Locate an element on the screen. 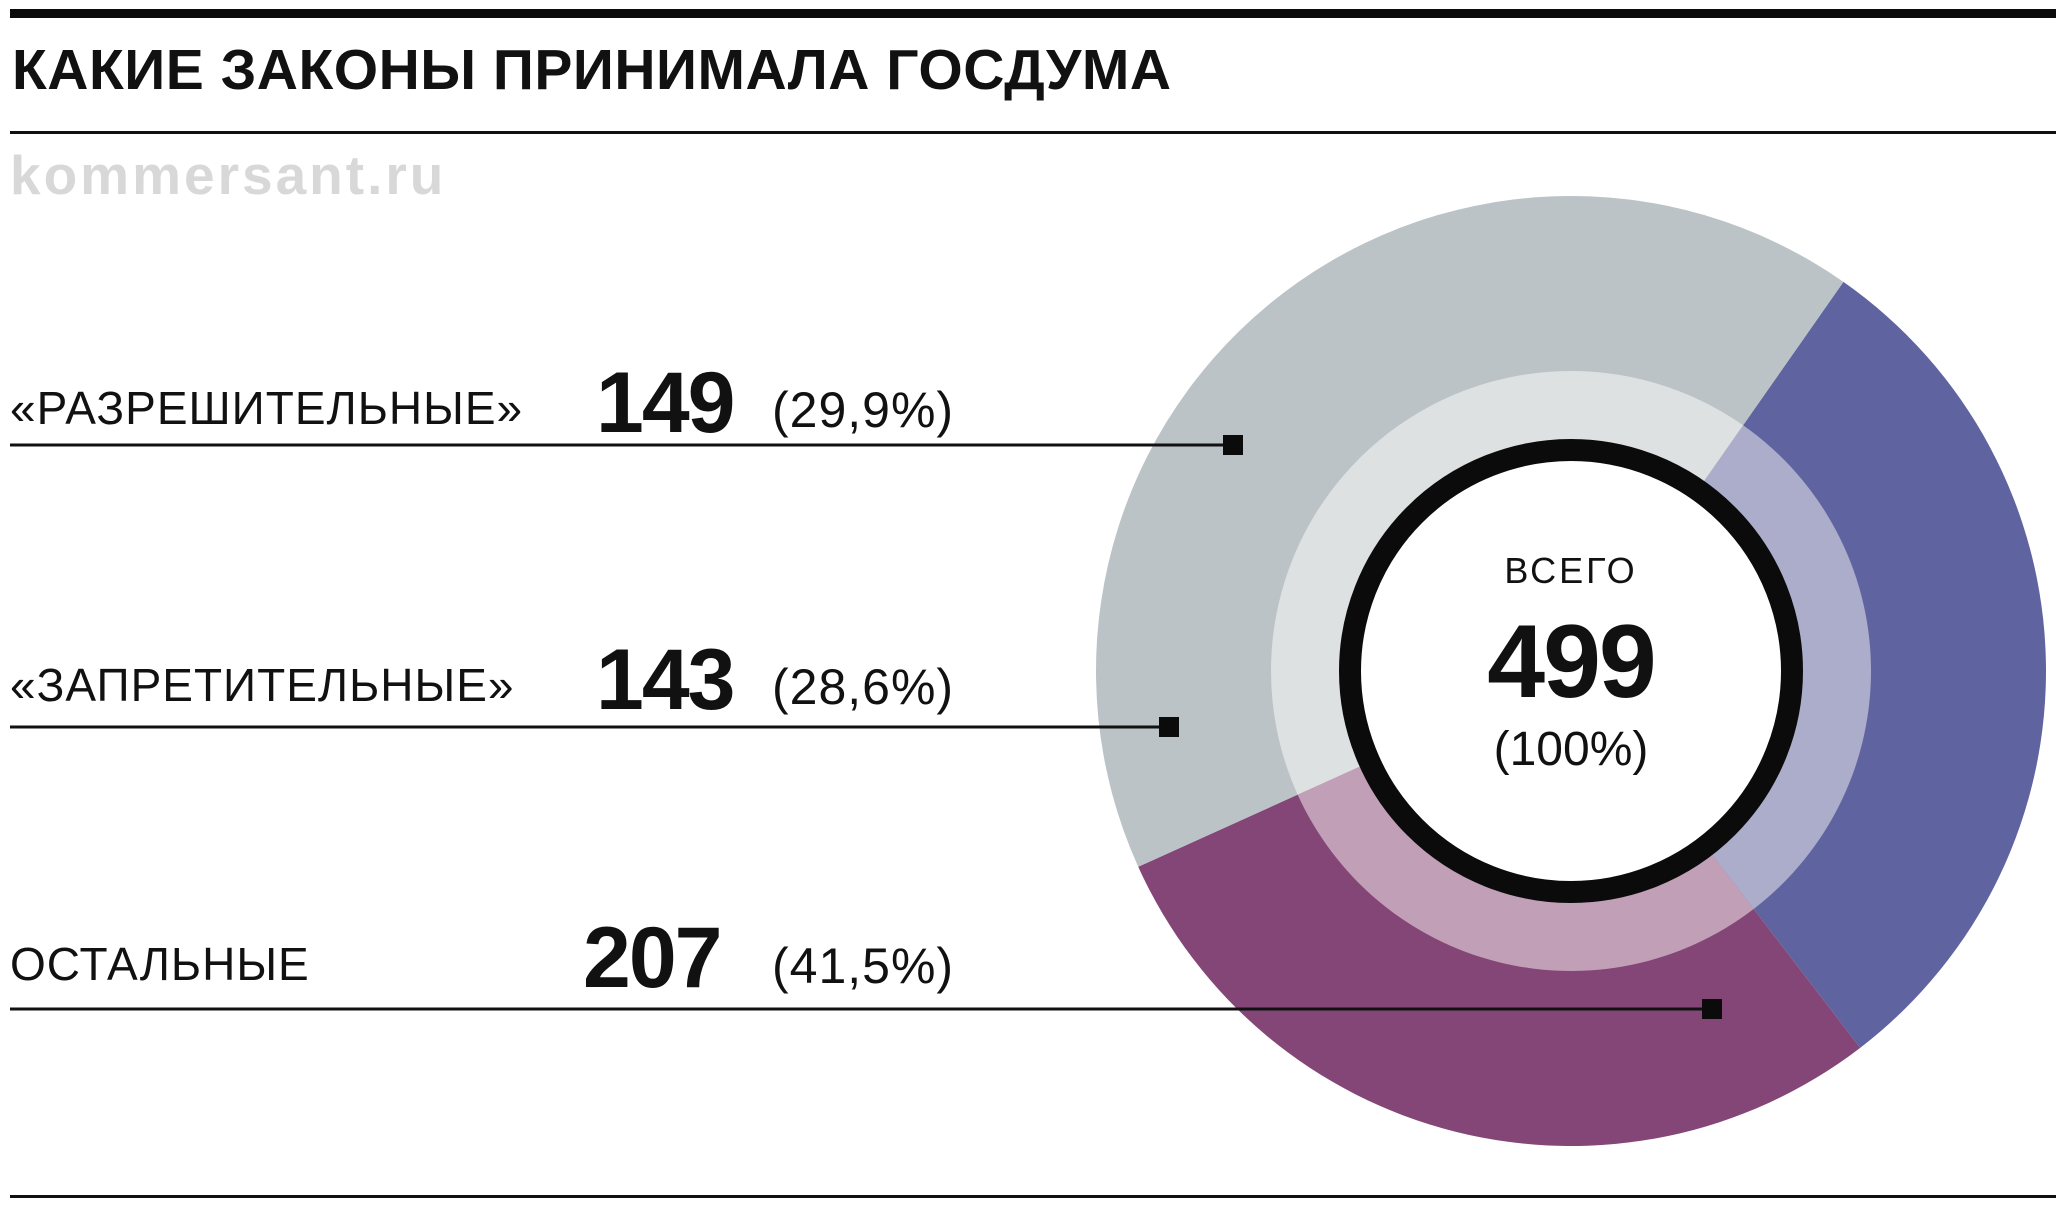 This screenshot has height=1208, width=2062. category-value-permissive: 149 is located at coordinates (665, 403).